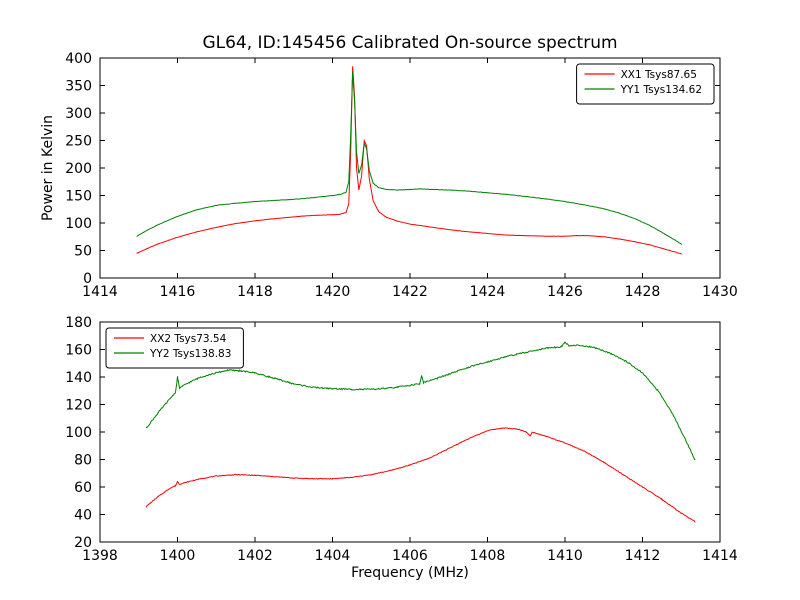  Describe the element at coordinates (488, 556) in the screenshot. I see `x-tick-label: 1408` at that location.